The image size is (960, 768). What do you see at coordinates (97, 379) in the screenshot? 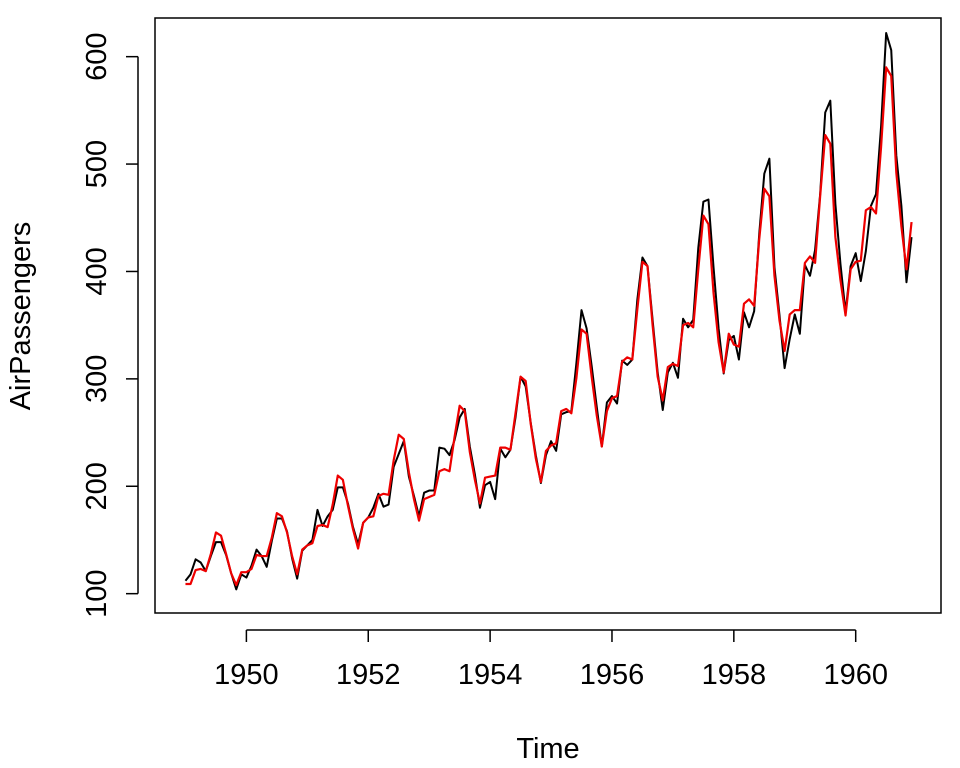
I see `y-tick-label: 300` at bounding box center [97, 379].